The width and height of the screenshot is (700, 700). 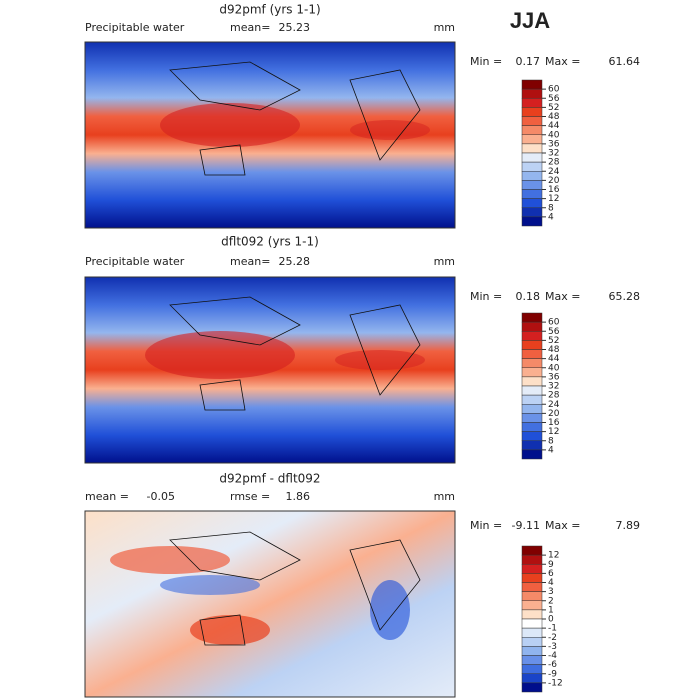 What do you see at coordinates (530, 20) in the screenshot?
I see `season-label: JJA` at bounding box center [530, 20].